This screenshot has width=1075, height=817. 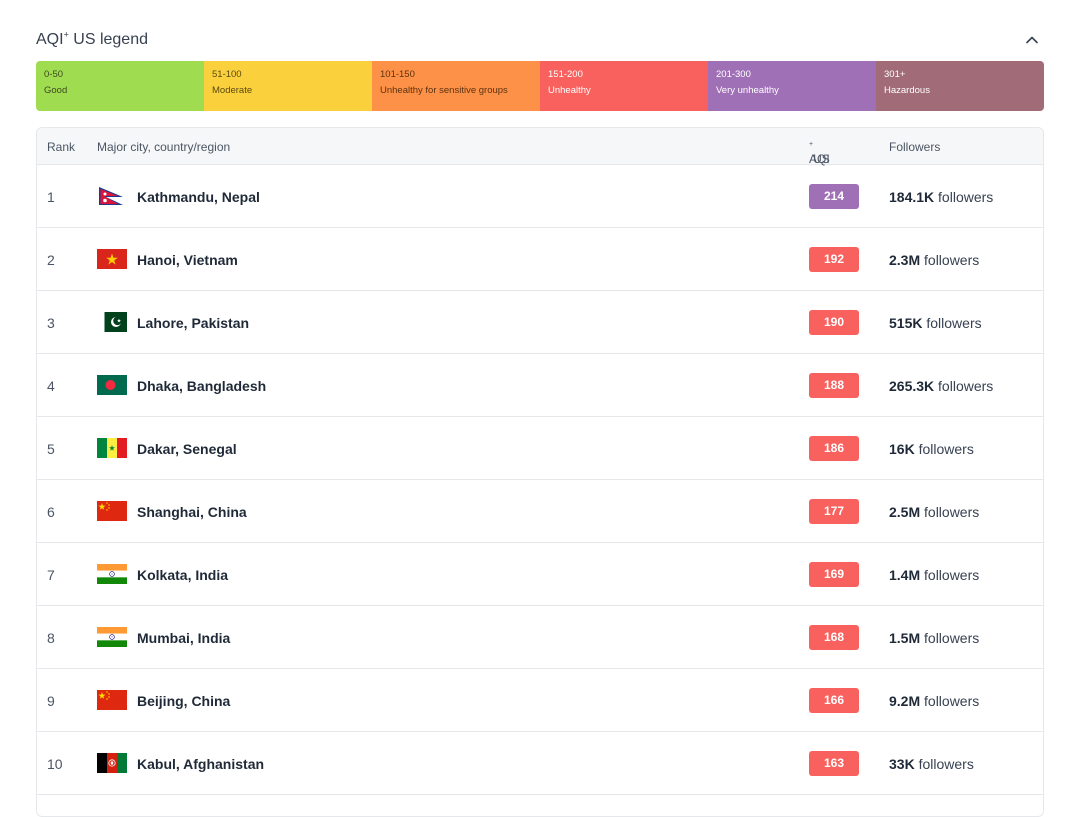 I want to click on legend-range: 201-300, so click(x=733, y=74).